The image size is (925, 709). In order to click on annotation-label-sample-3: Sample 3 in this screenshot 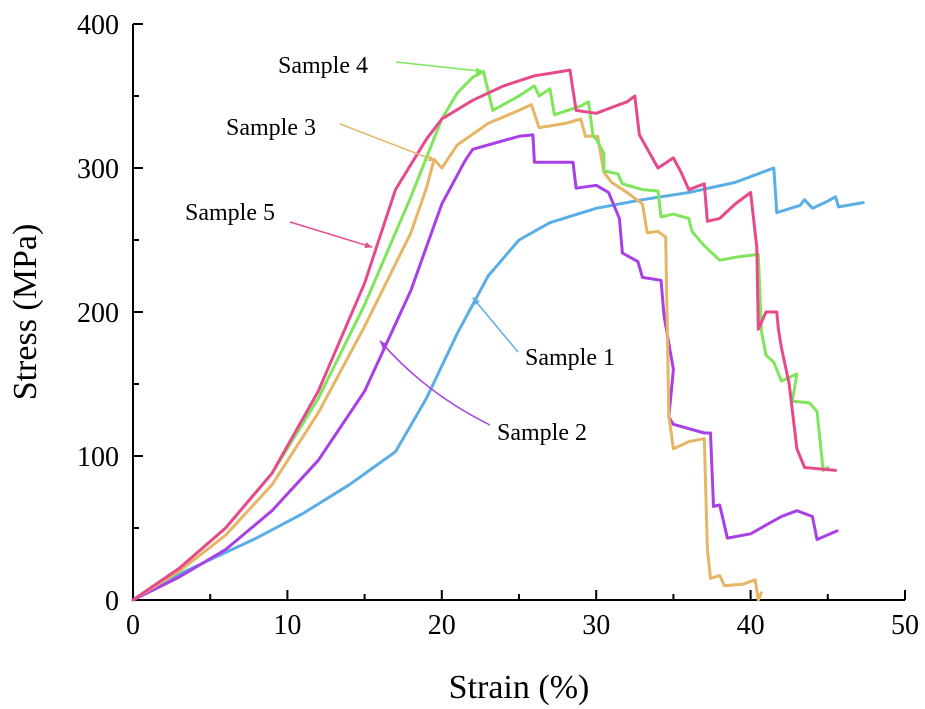, I will do `click(271, 128)`.